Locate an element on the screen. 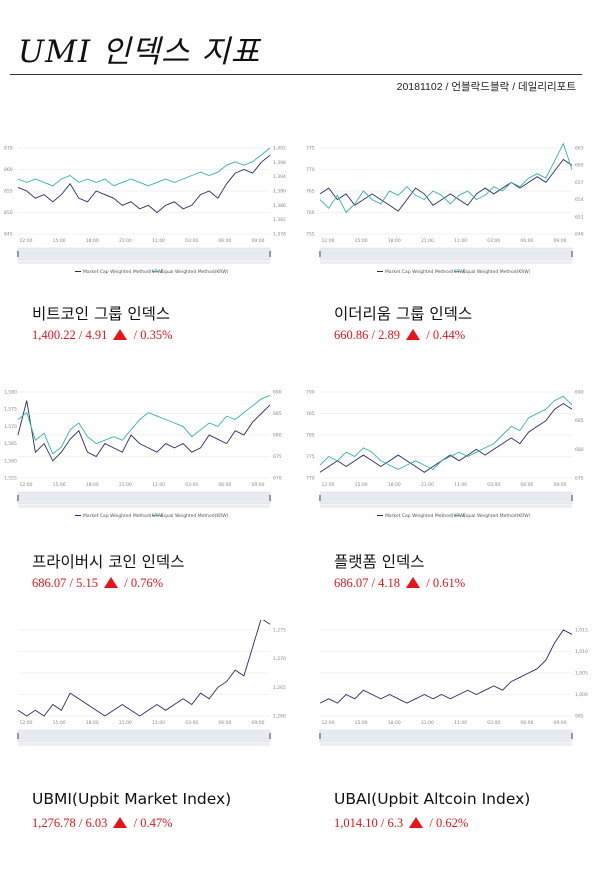 This screenshot has width=600, height=884. y-right-tick-label: 654 is located at coordinates (579, 200).